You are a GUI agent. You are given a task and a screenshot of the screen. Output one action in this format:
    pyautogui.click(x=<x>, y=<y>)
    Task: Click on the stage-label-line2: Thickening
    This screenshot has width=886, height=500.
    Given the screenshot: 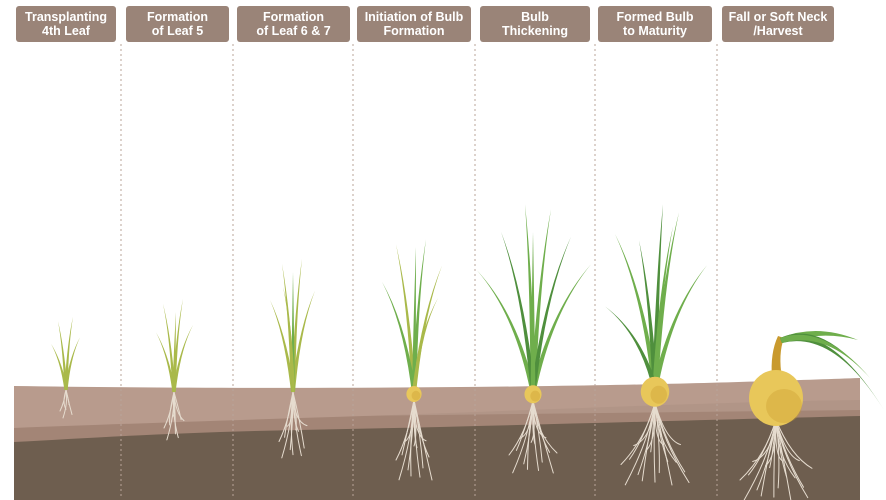 What is the action you would take?
    pyautogui.click(x=535, y=31)
    